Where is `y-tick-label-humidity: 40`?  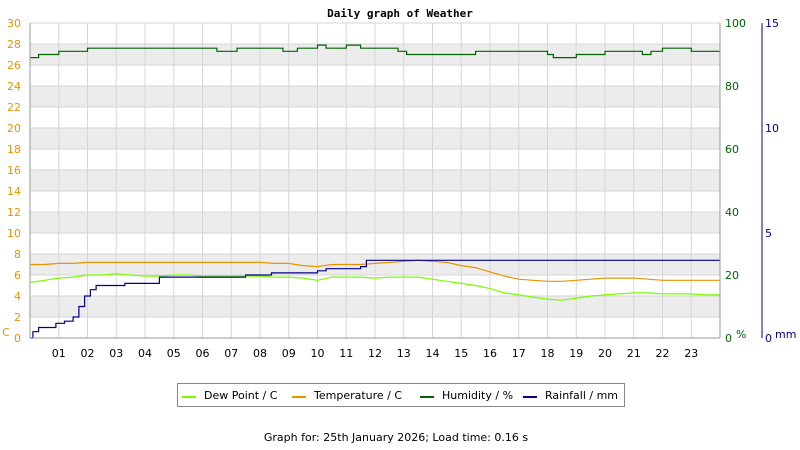 y-tick-label-humidity: 40 is located at coordinates (732, 212).